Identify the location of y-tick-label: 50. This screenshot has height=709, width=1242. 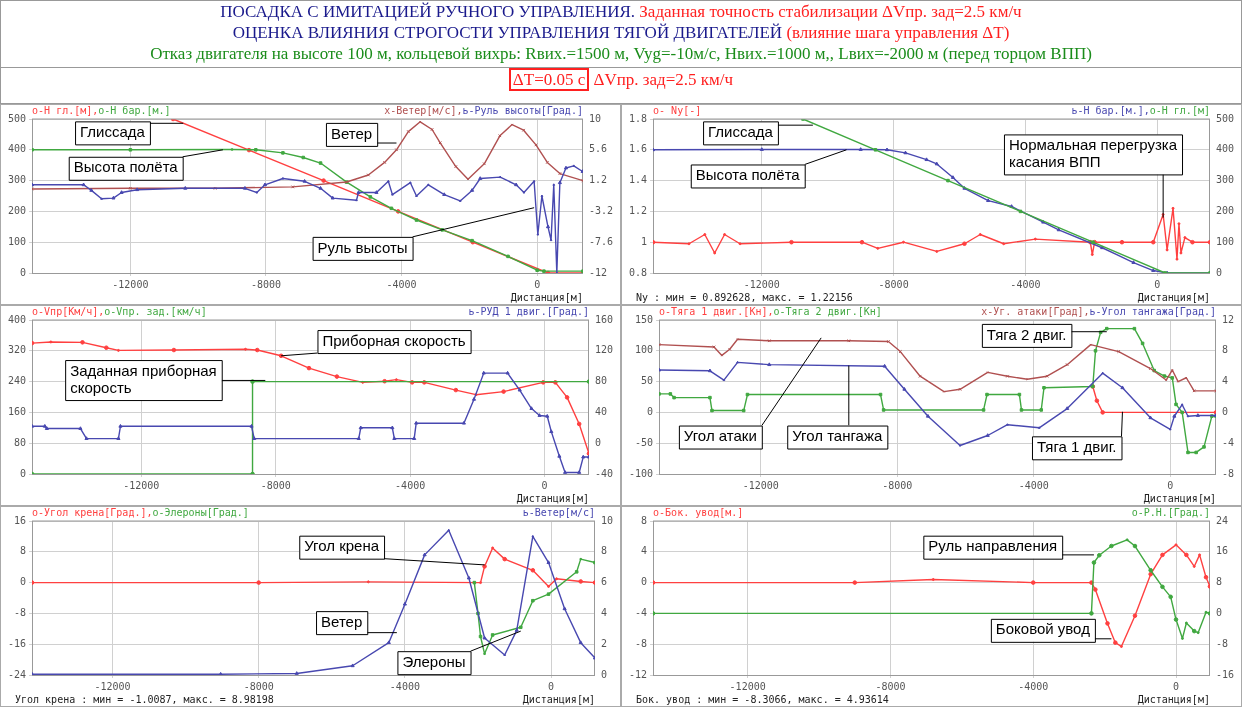
(647, 381).